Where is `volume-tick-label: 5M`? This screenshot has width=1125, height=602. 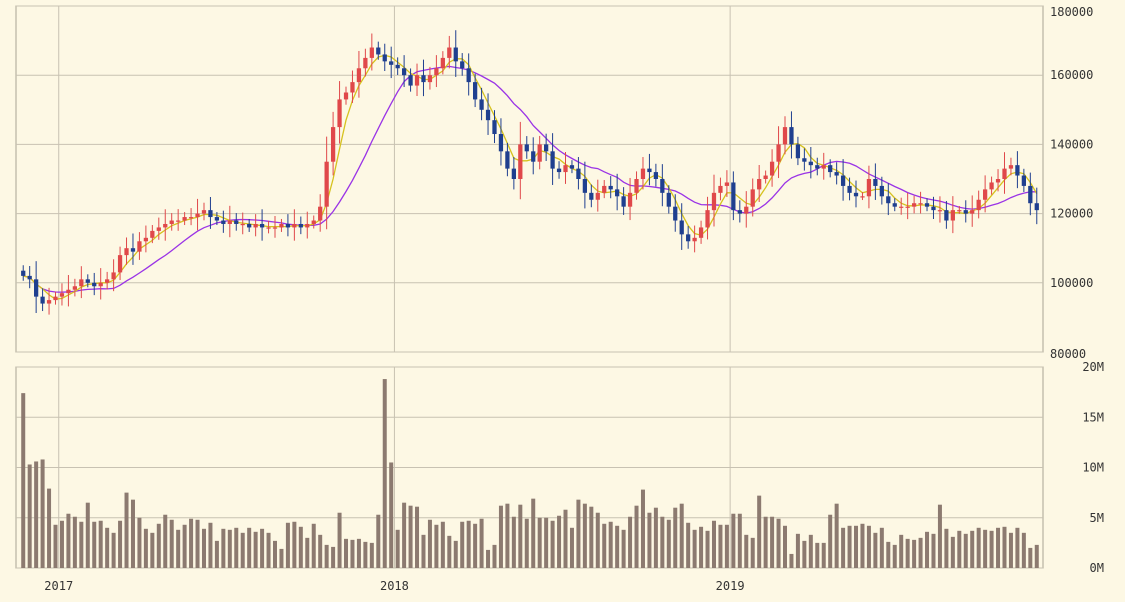
volume-tick-label: 5M is located at coordinates (1097, 518).